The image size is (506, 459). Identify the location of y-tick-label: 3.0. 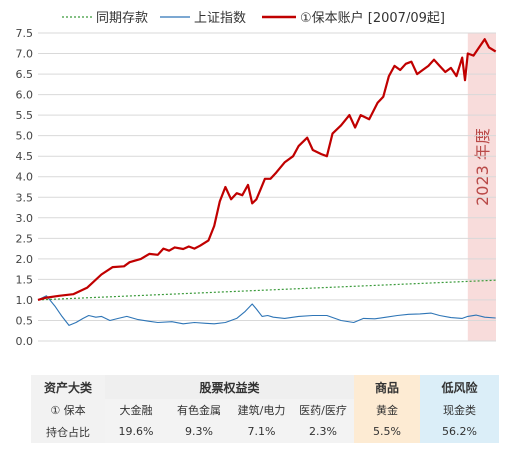
(25, 218).